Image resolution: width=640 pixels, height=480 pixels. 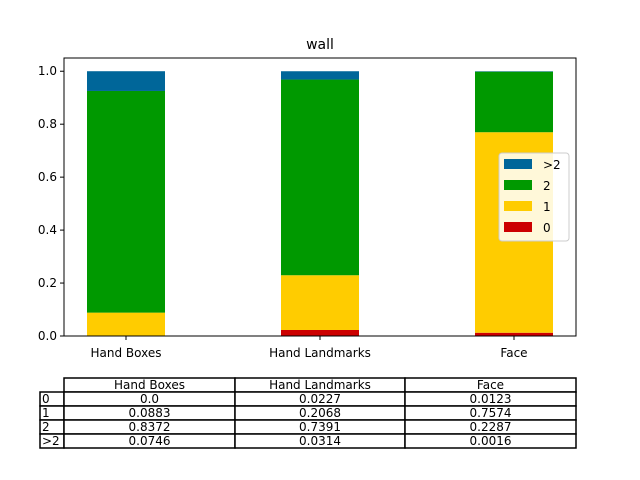 What do you see at coordinates (320, 385) in the screenshot?
I see `table-col-label: Hand Landmarks` at bounding box center [320, 385].